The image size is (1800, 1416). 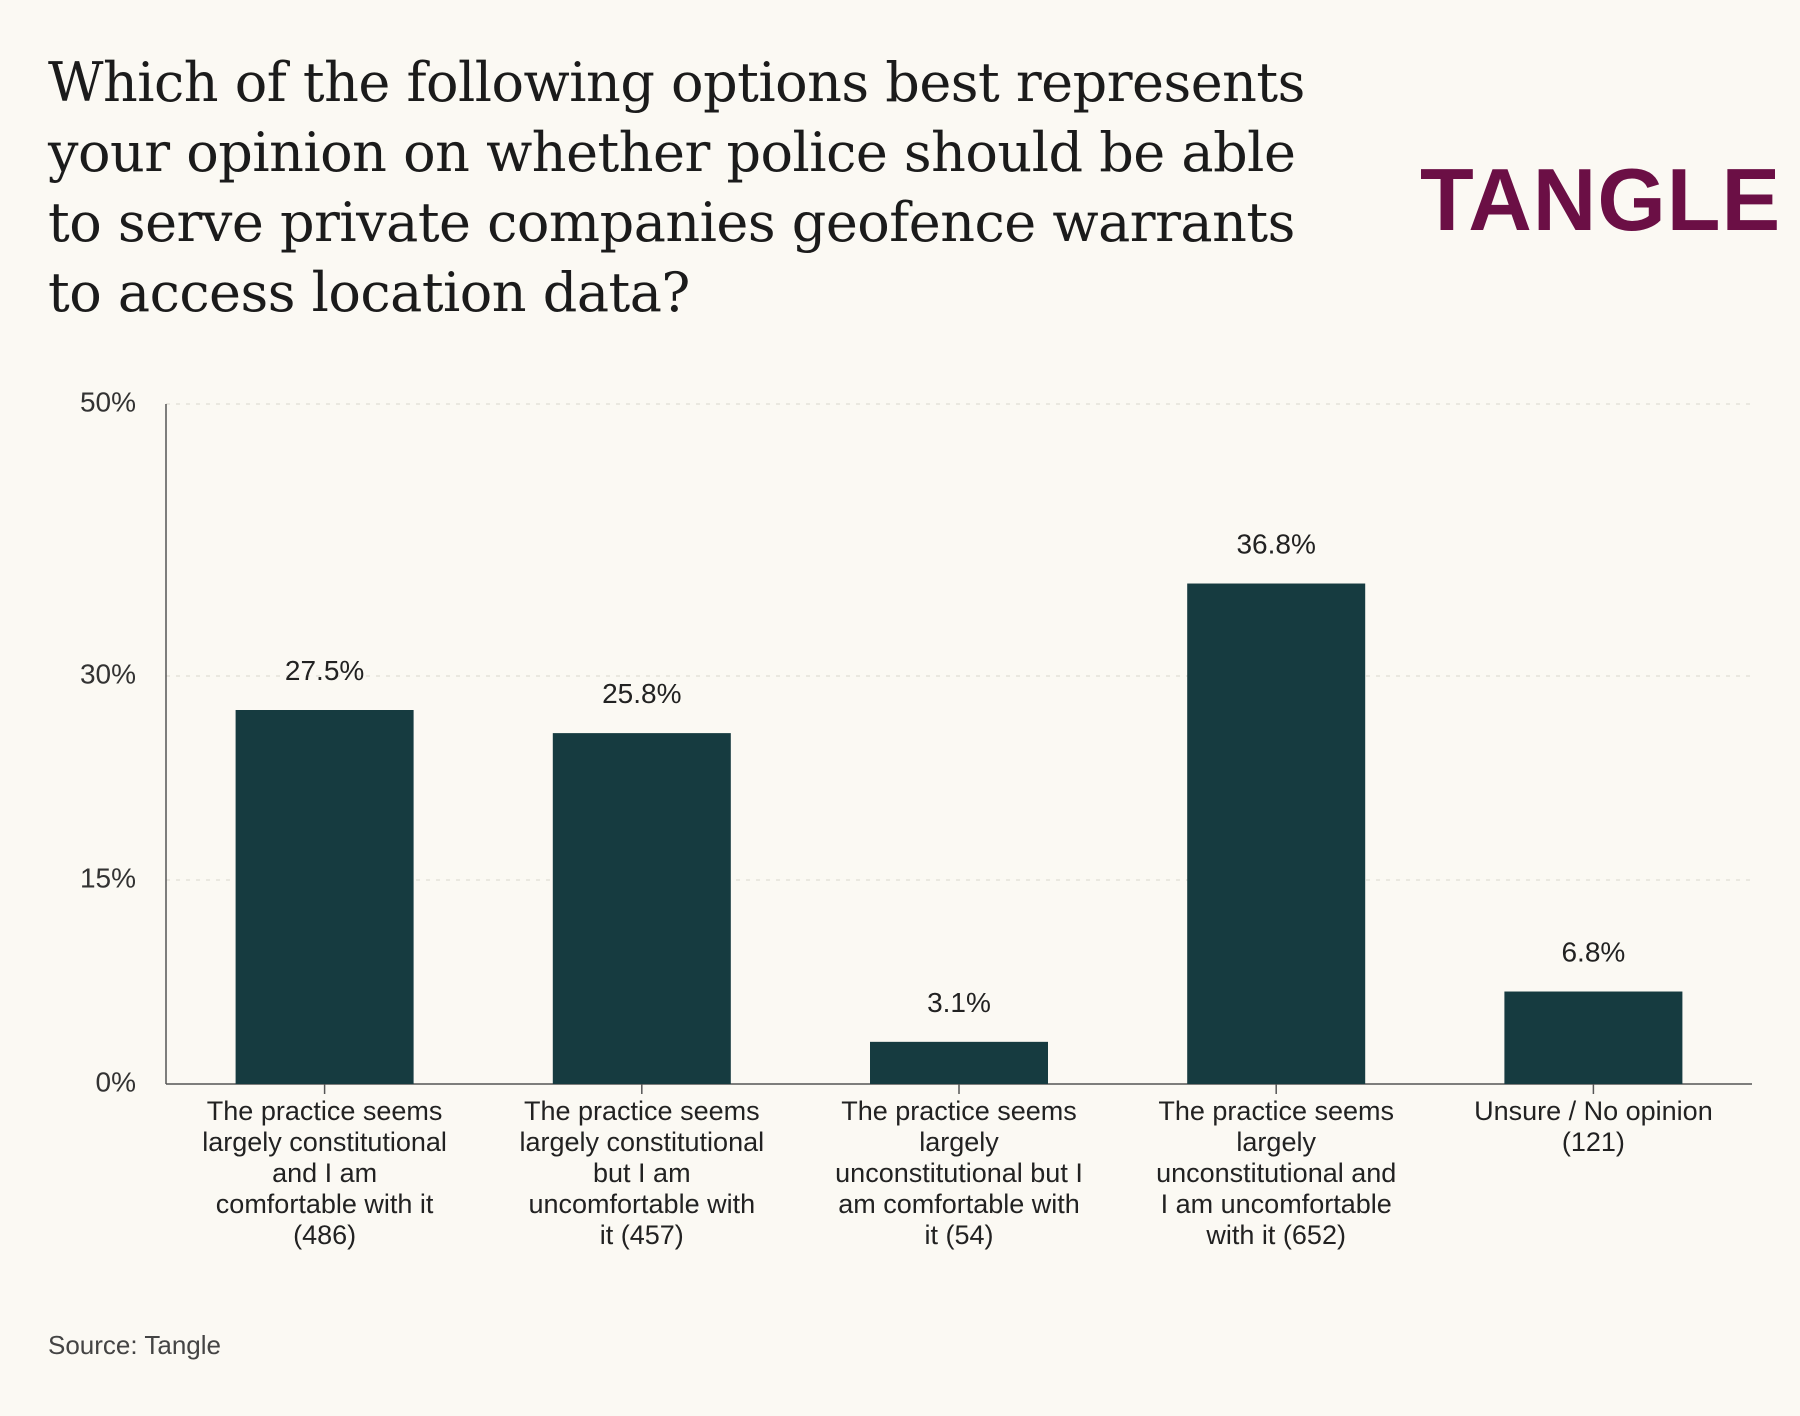 I want to click on tangle-logo: TANGLE, so click(x=1601, y=199).